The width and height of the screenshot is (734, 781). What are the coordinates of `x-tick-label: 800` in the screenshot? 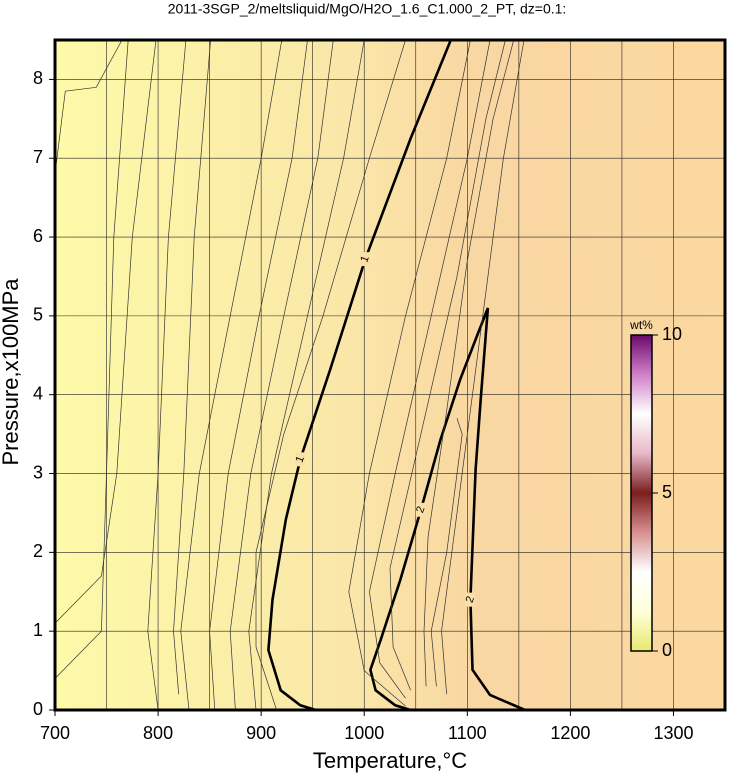 It's located at (158, 733).